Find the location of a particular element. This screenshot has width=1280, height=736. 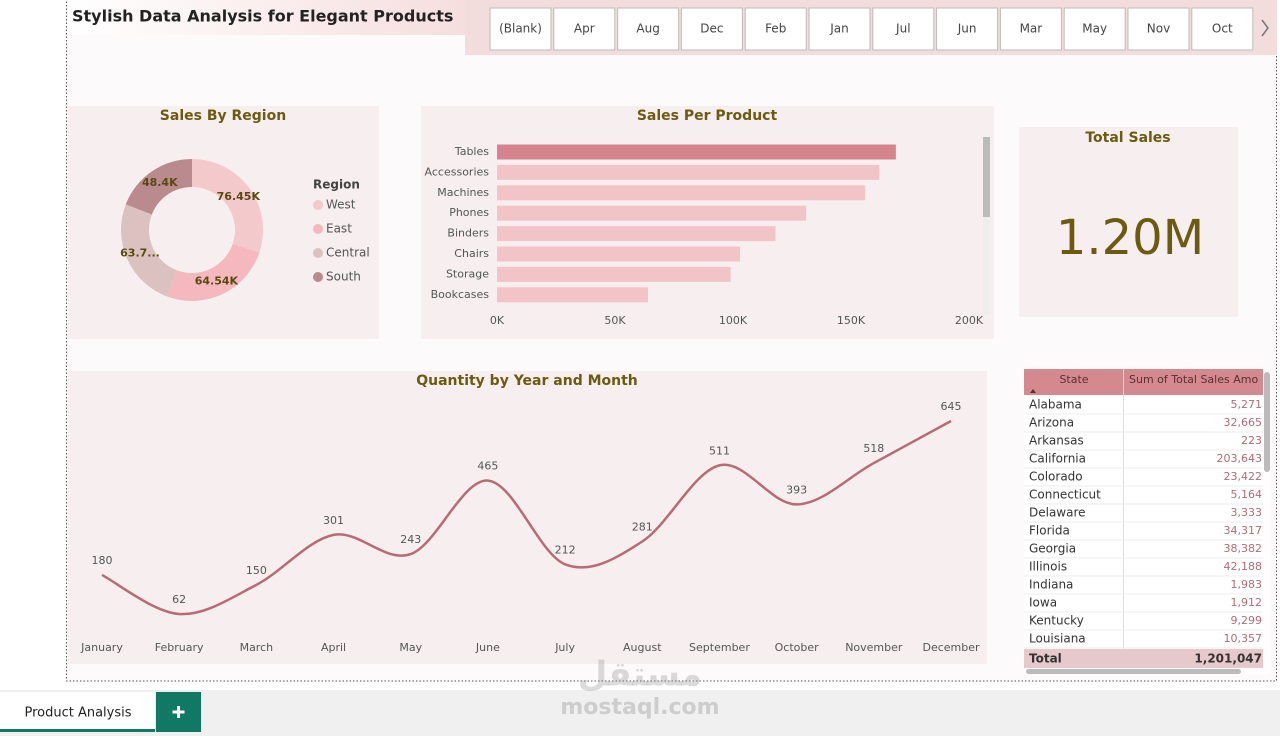

slicer-label: Nov is located at coordinates (1158, 29).